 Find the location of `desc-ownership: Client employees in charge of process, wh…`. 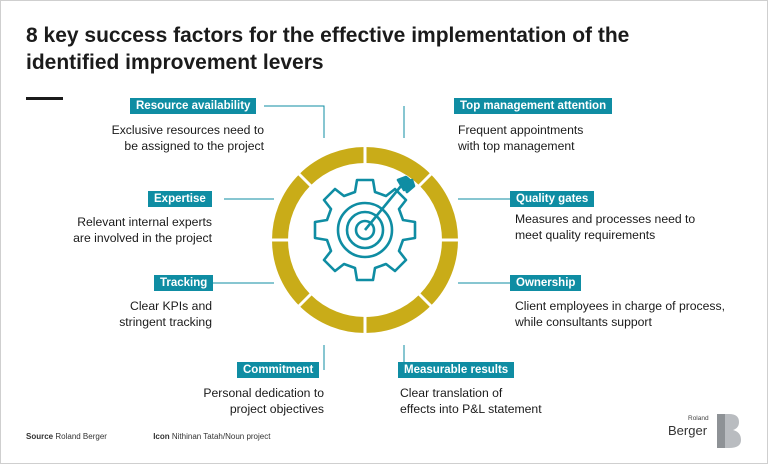

desc-ownership: Client employees in charge of process, wh… is located at coordinates (620, 314).